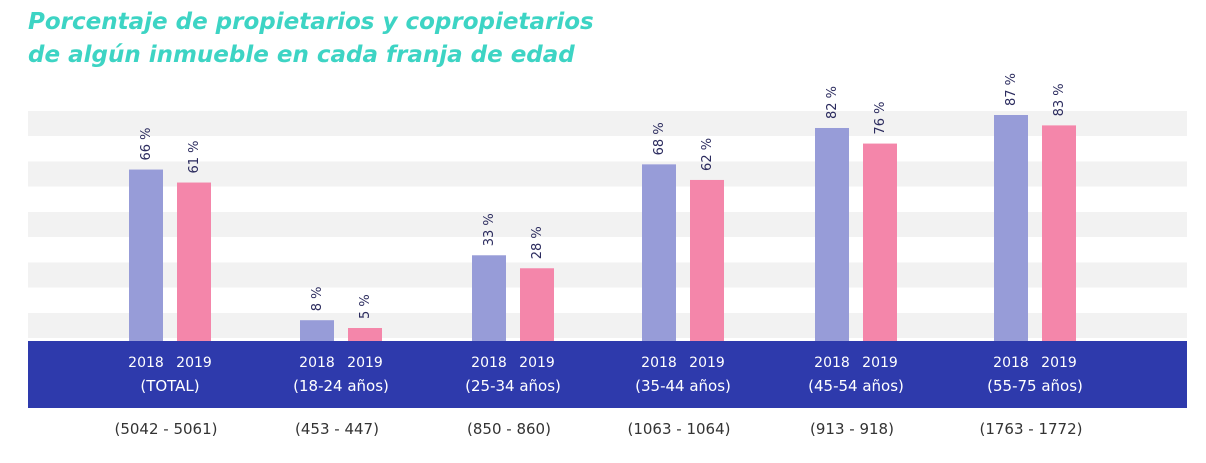  Describe the element at coordinates (489, 363) in the screenshot. I see `year-label-2018-2: 2018` at that location.